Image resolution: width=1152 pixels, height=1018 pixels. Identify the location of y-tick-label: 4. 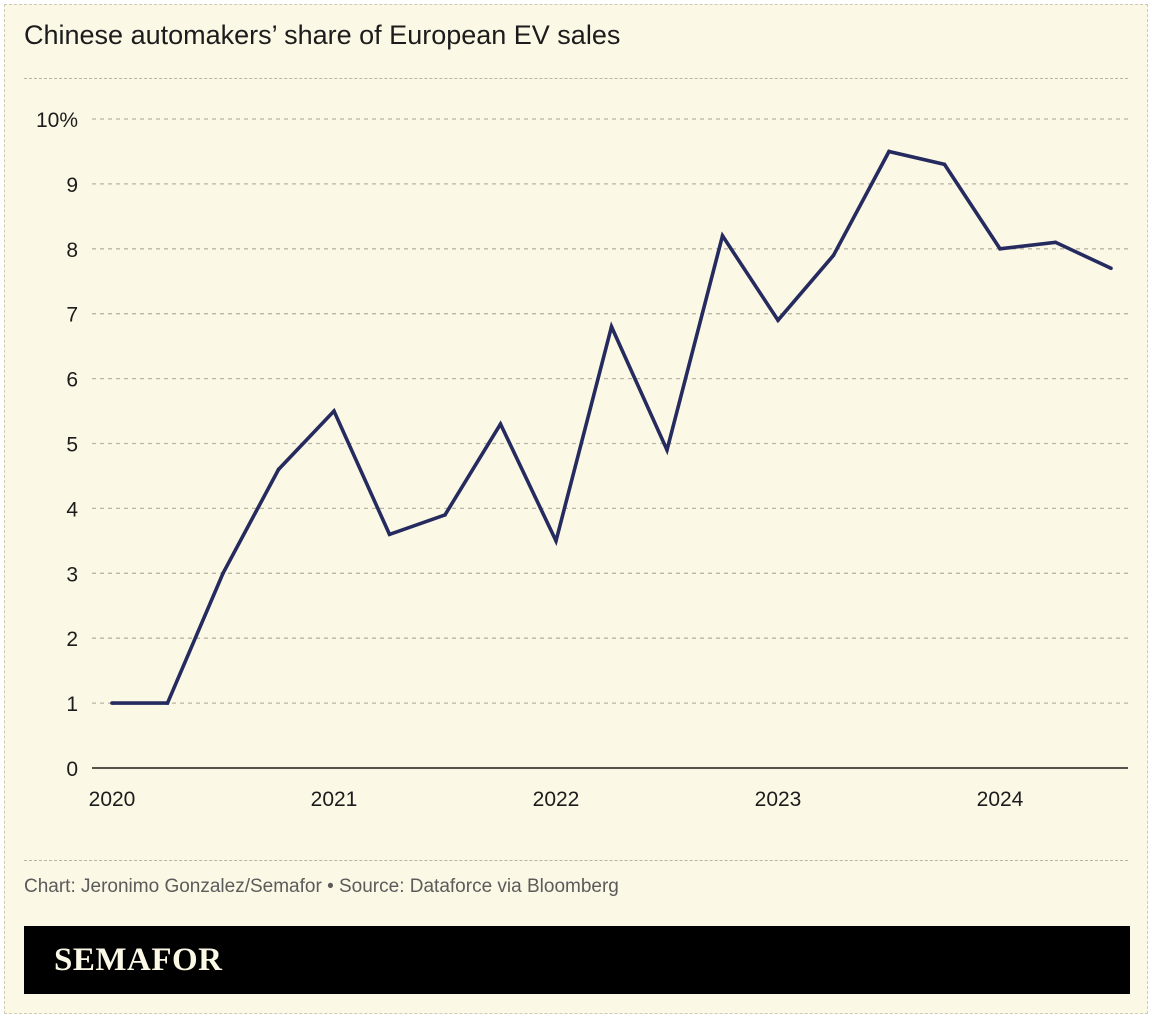
(72, 509).